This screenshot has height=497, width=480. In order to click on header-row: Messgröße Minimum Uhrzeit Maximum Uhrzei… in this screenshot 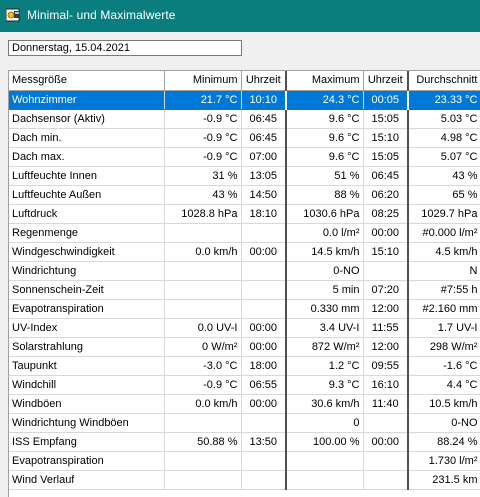, I will do `click(244, 81)`.